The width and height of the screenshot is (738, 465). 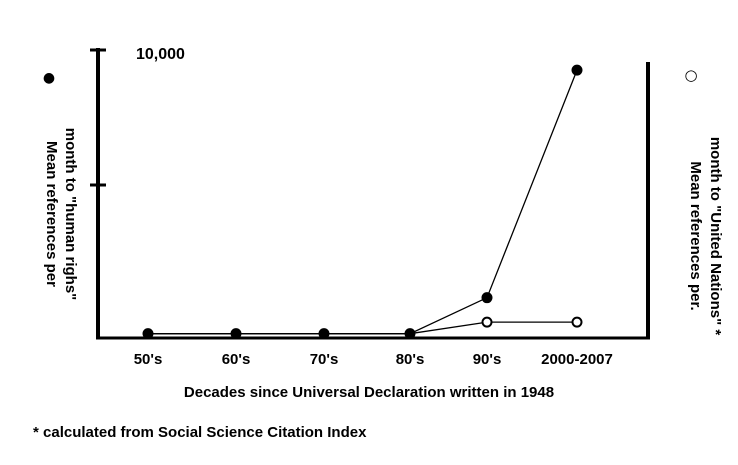 What do you see at coordinates (373, 359) in the screenshot?
I see `x-tick-labels: 50's 60's 70's 80's 90's 2000-2007` at bounding box center [373, 359].